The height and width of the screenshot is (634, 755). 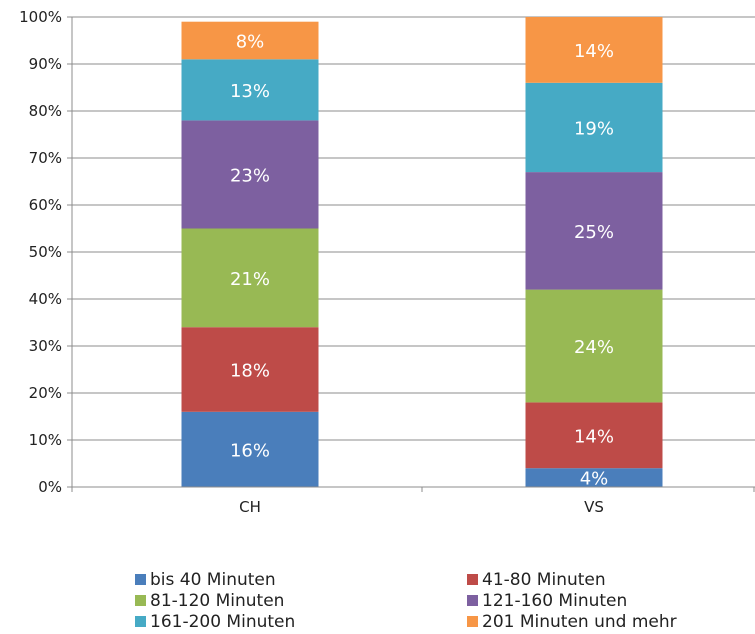 I want to click on category-label: CH, so click(x=250, y=507).